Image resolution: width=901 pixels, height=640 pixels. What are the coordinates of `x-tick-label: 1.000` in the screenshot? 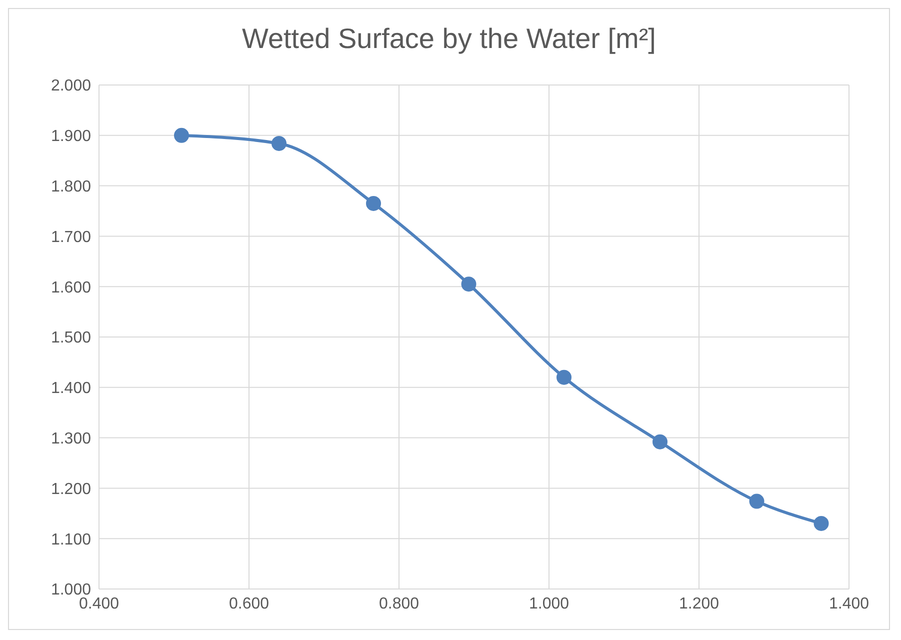 It's located at (549, 603).